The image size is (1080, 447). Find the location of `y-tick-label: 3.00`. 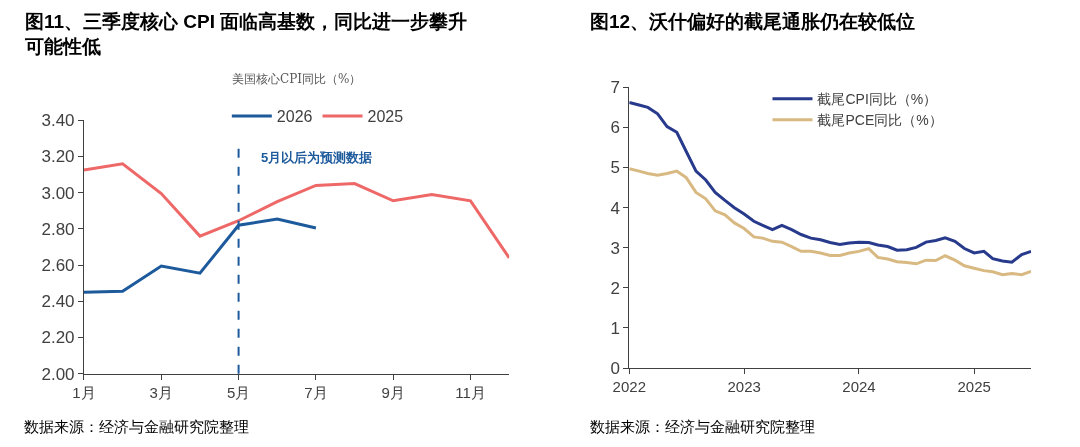

y-tick-label: 3.00 is located at coordinates (58, 193).